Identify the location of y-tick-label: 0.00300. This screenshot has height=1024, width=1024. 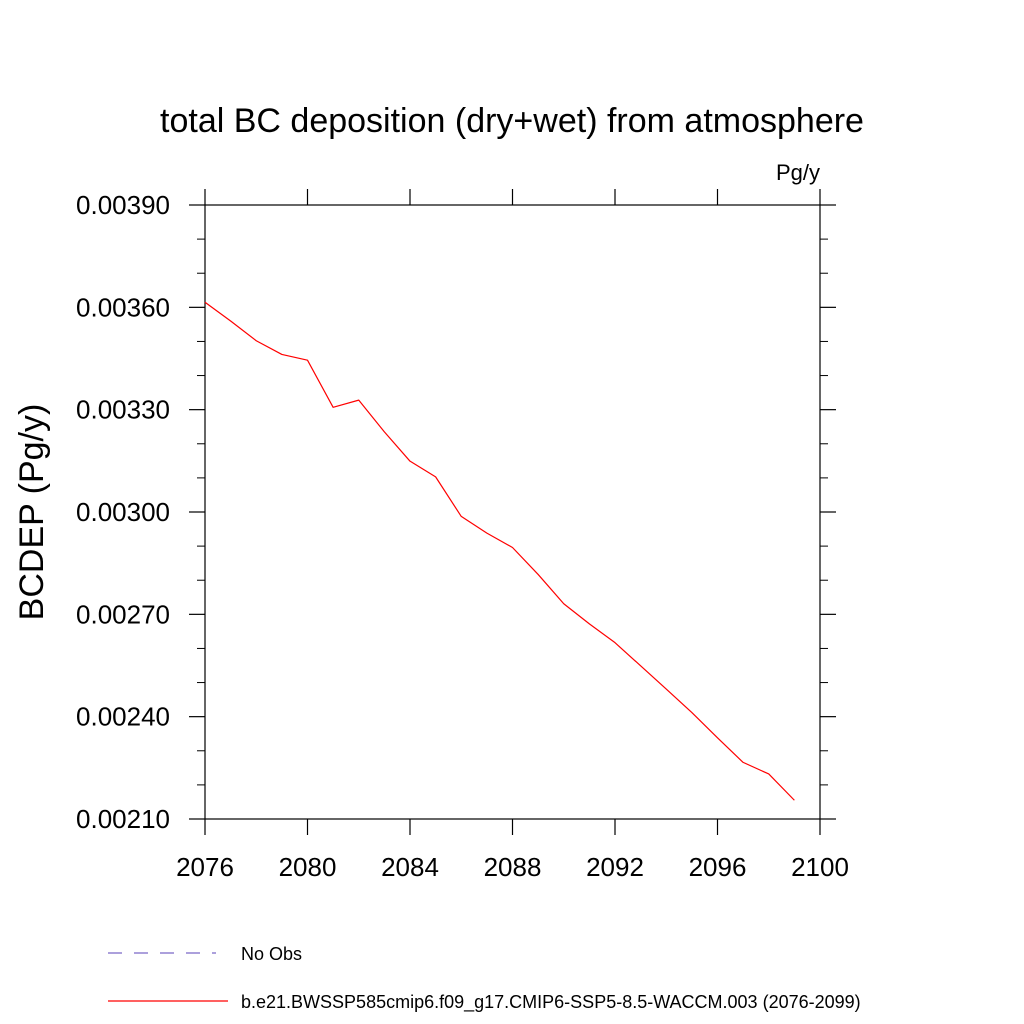
(123, 512).